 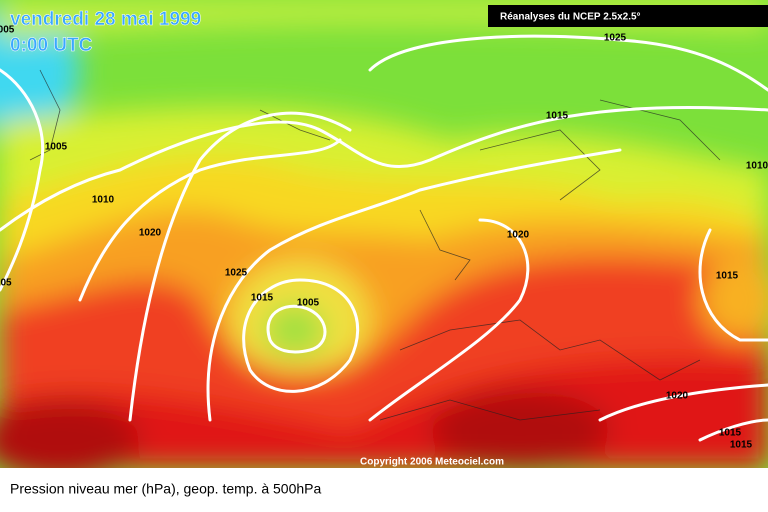 What do you see at coordinates (570, 17) in the screenshot?
I see `source-label: Réanalyses du NCEP 2.5x2.5°` at bounding box center [570, 17].